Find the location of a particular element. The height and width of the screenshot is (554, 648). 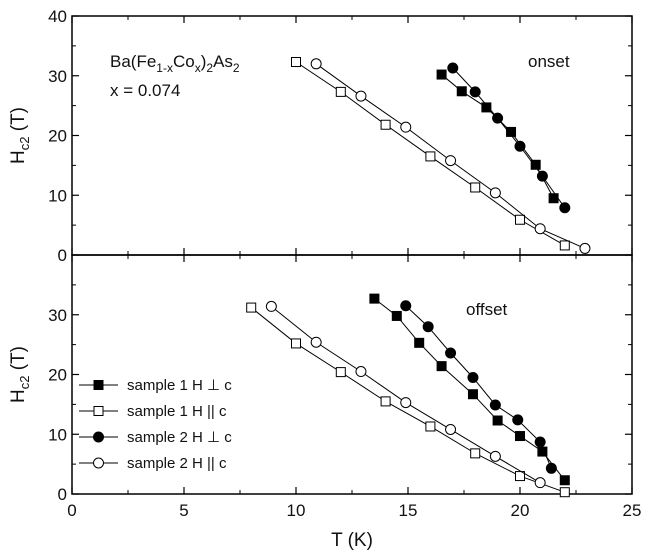

x-tick-label: 5 is located at coordinates (183, 510).